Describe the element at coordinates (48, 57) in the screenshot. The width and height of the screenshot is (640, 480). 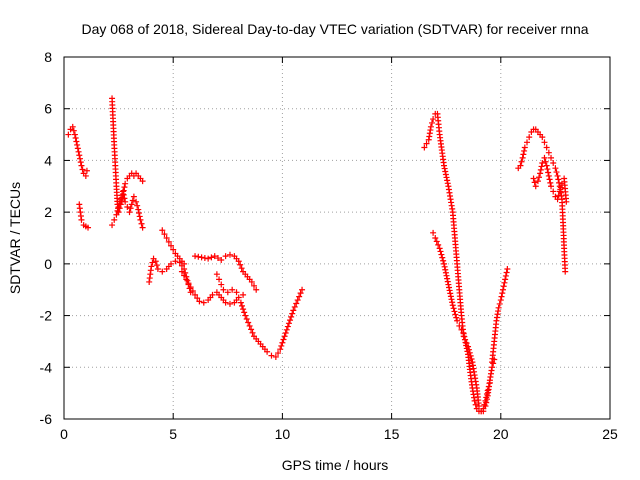
I see `y-tick-label: 8` at that location.